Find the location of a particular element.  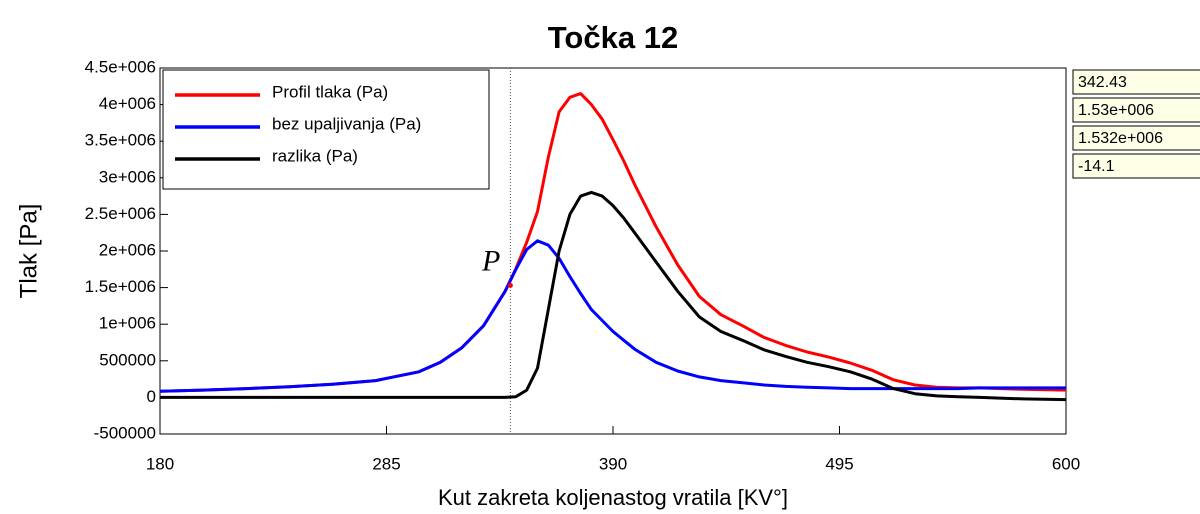

y-tick-label: 1.5e+006 is located at coordinates (120, 286).